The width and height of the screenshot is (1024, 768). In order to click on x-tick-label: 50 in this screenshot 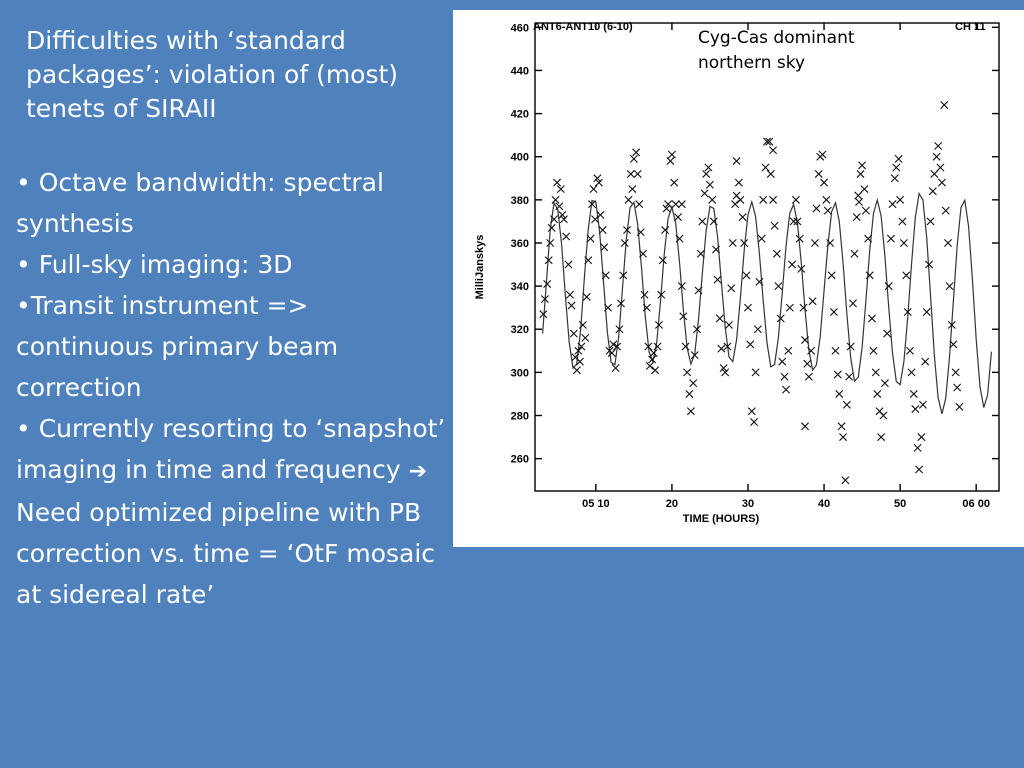, I will do `click(900, 504)`.